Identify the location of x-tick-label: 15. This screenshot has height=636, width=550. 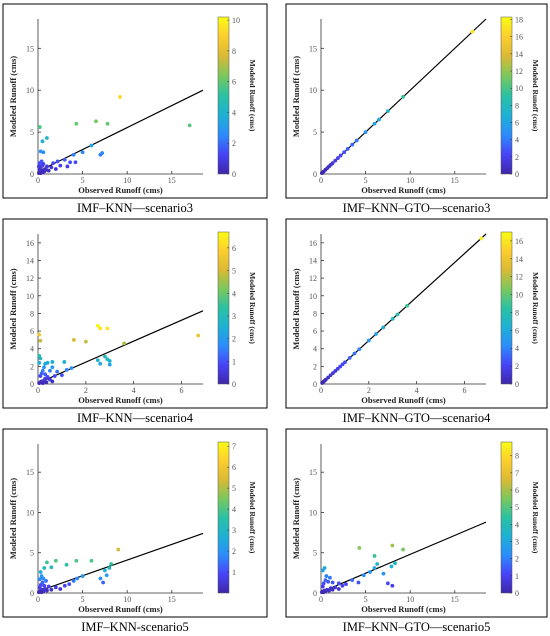
(455, 180).